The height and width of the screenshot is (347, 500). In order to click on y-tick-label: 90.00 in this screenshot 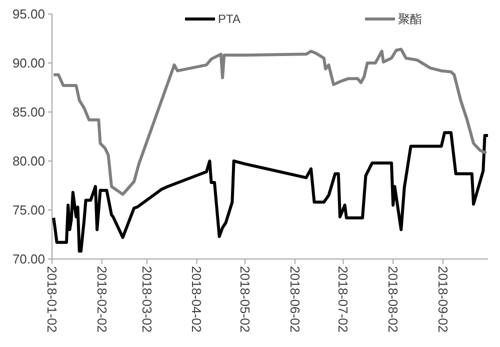, I will do `click(28, 63)`.